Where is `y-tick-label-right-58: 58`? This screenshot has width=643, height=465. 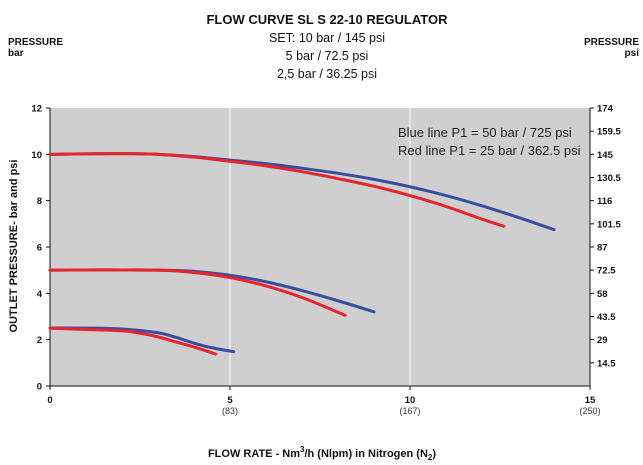 y-tick-label-right-58: 58 is located at coordinates (602, 294).